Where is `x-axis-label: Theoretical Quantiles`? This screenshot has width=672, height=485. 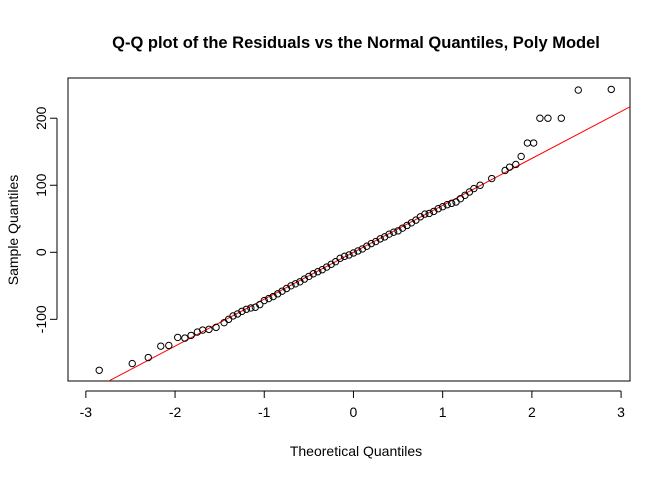
x-axis-label: Theoretical Quantiles is located at coordinates (356, 451).